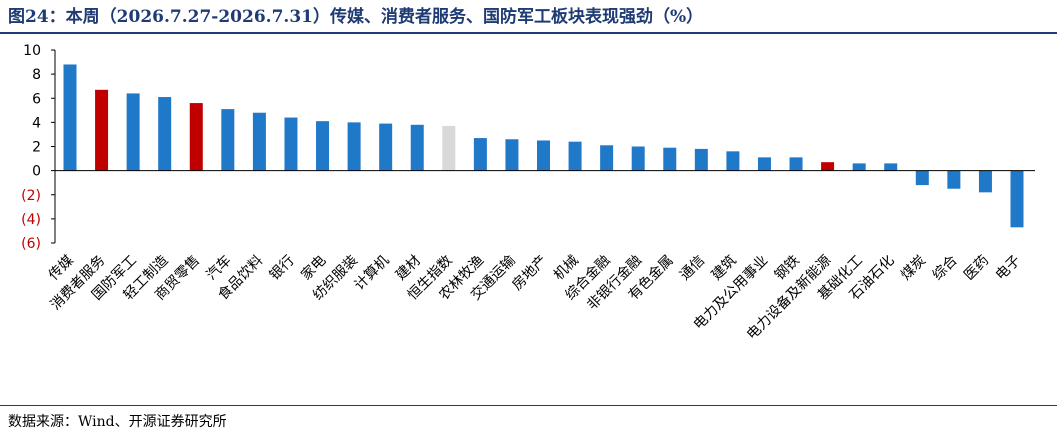 Image resolution: width=1057 pixels, height=437 pixels. Describe the element at coordinates (31, 244) in the screenshot. I see `y-tick-label: (6)` at that location.